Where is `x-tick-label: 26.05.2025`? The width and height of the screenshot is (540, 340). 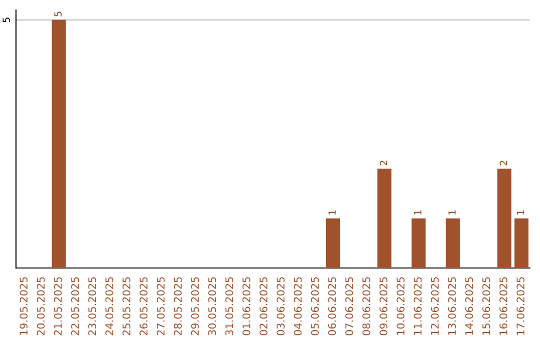 x-tick-label: 26.05.2025 is located at coordinates (144, 306).